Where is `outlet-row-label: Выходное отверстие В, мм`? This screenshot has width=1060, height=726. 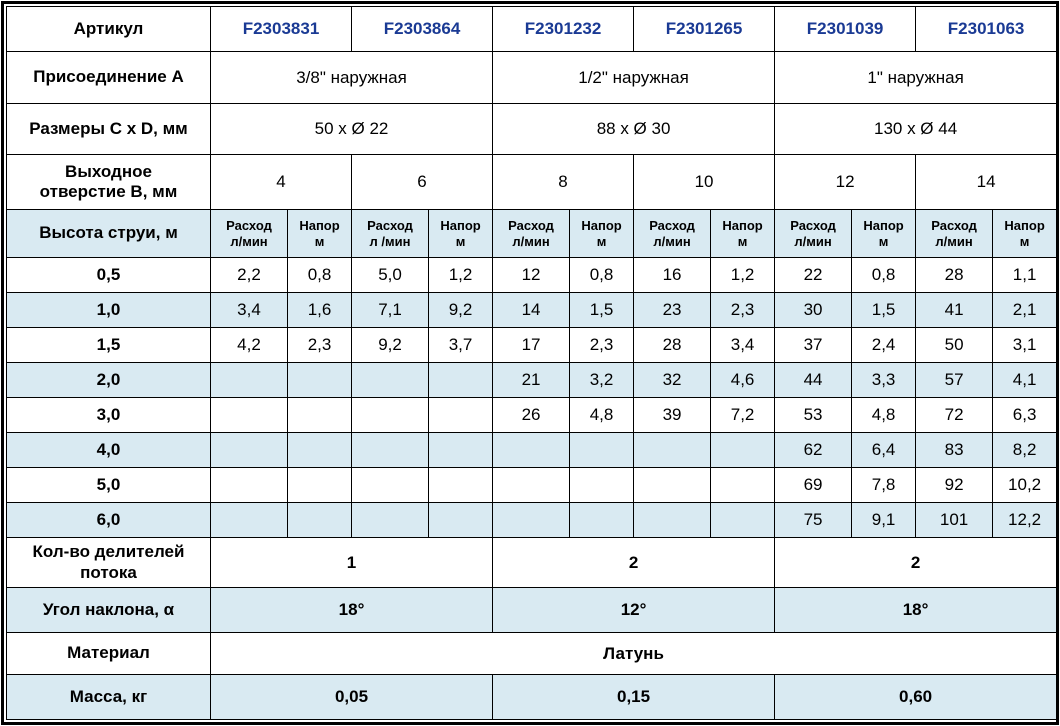
outlet-row-label: Выходное отверстие В, мм is located at coordinates (108, 182).